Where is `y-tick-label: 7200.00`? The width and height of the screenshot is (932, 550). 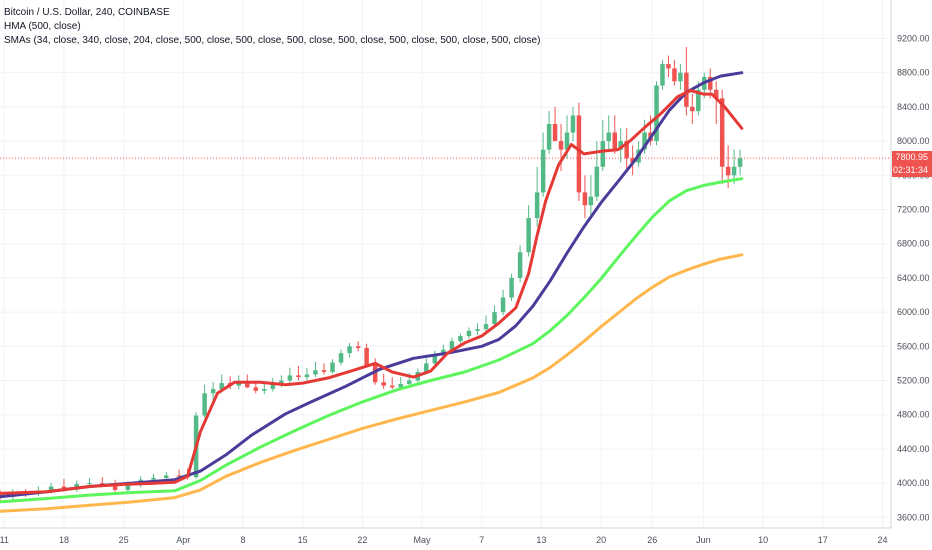
y-tick-label: 7200.00 is located at coordinates (913, 209).